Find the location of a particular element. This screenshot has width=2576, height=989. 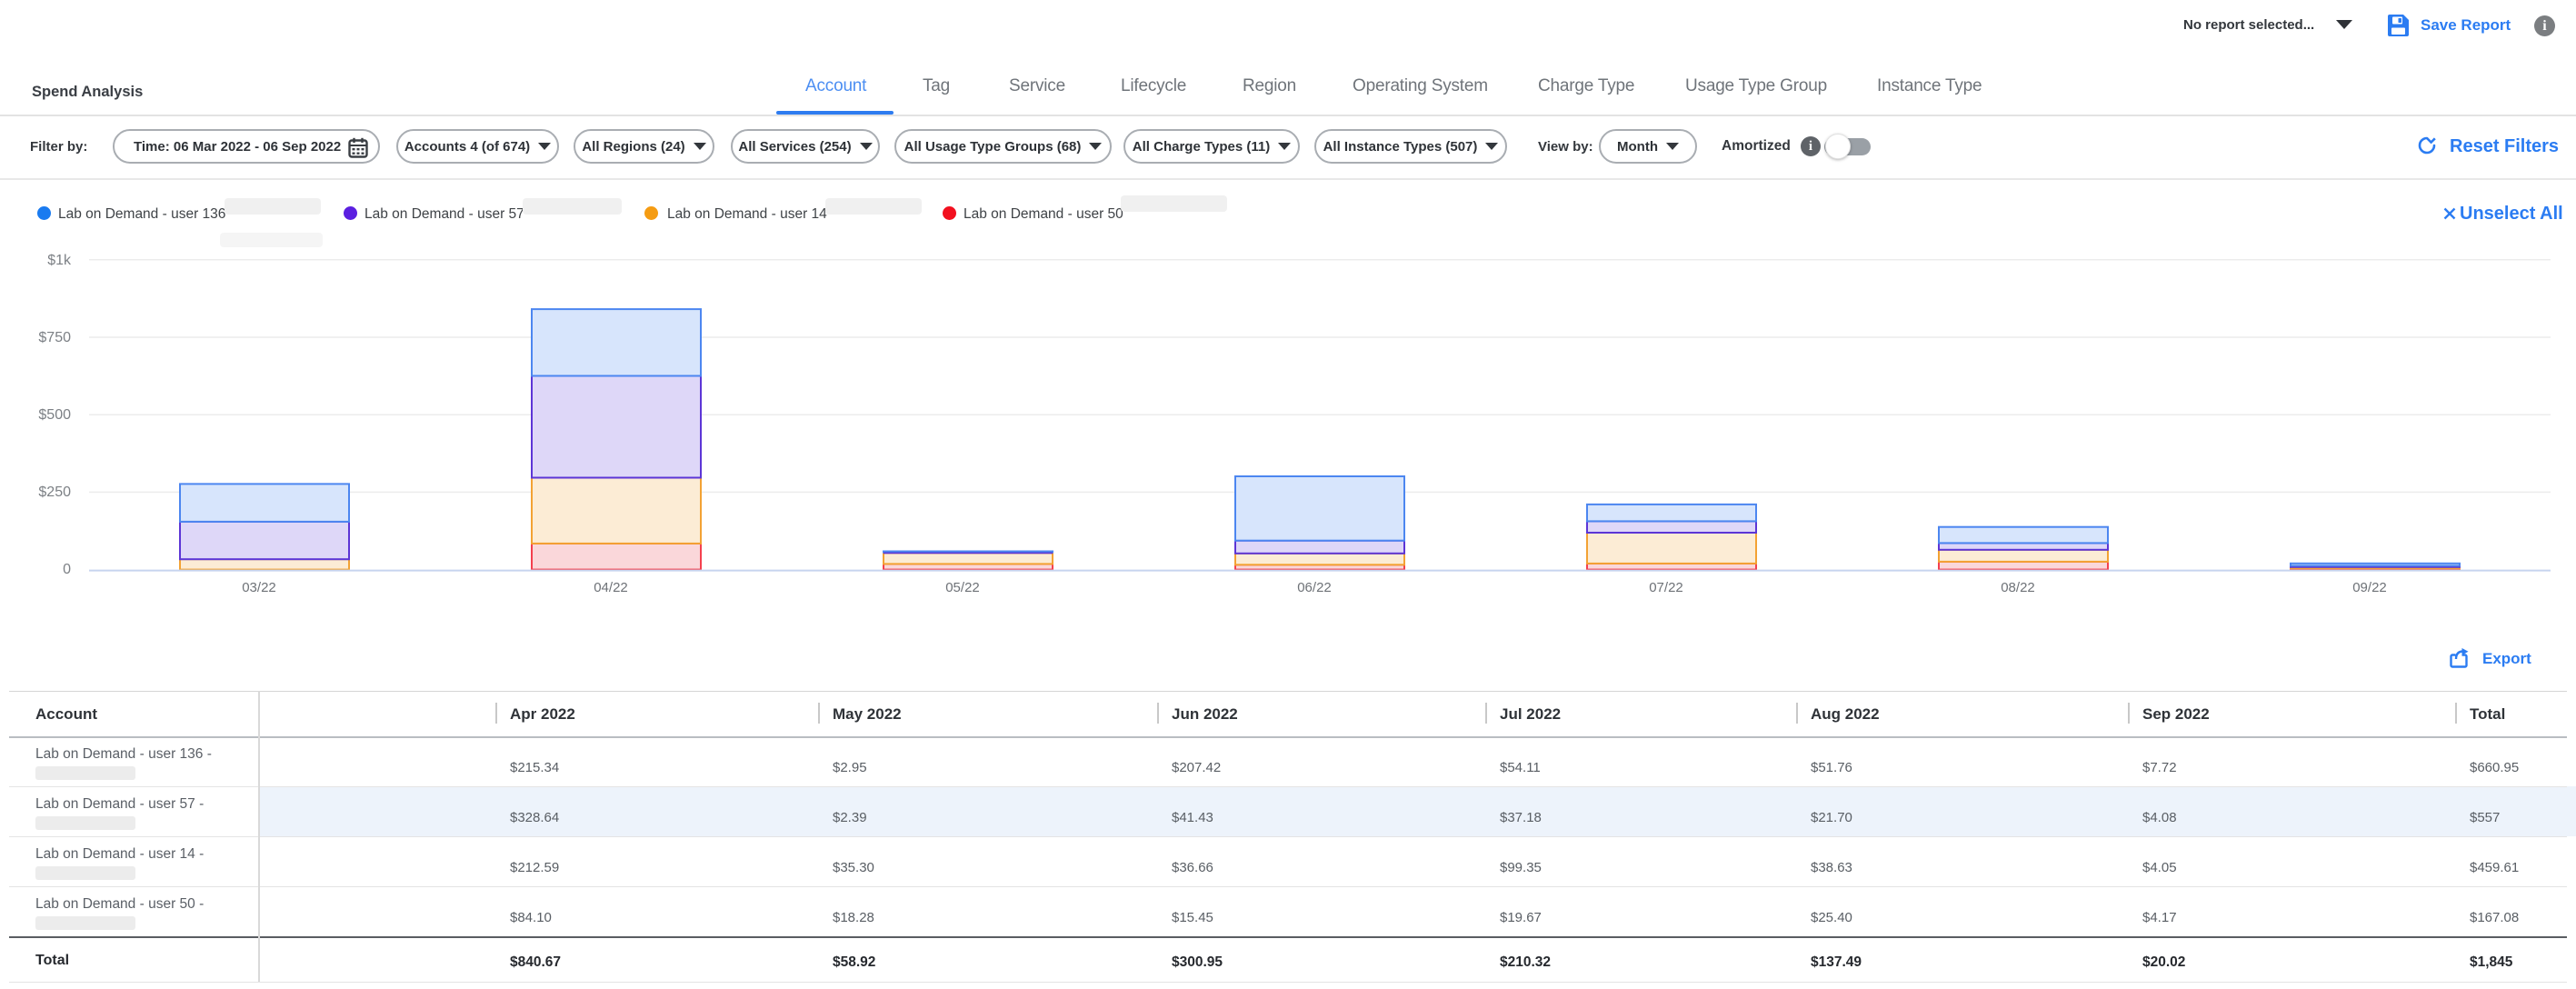

svg-text: 09/22 is located at coordinates (2369, 587).